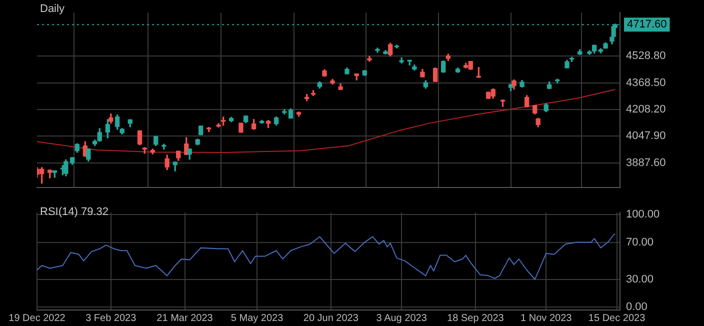  I want to click on x-tick-label: 5 May 2023, so click(257, 318).